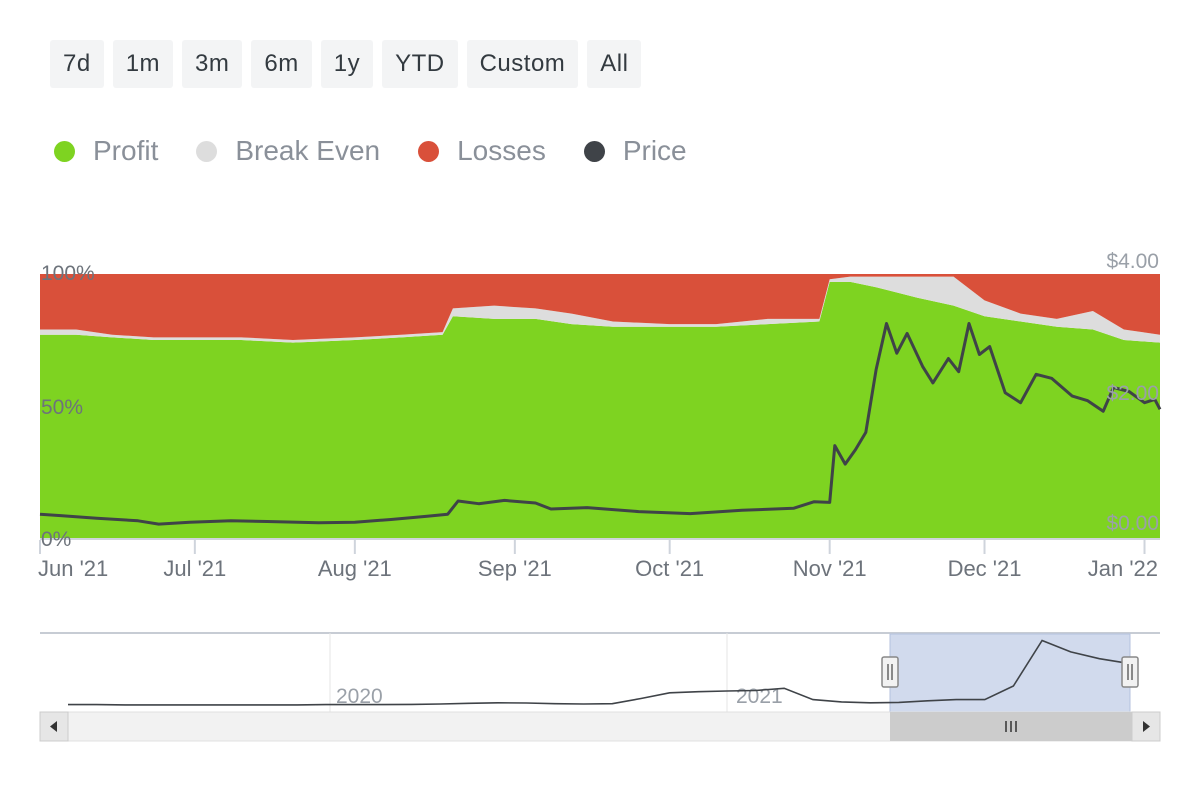  I want to click on range-button-7d: 7d, so click(77, 64).